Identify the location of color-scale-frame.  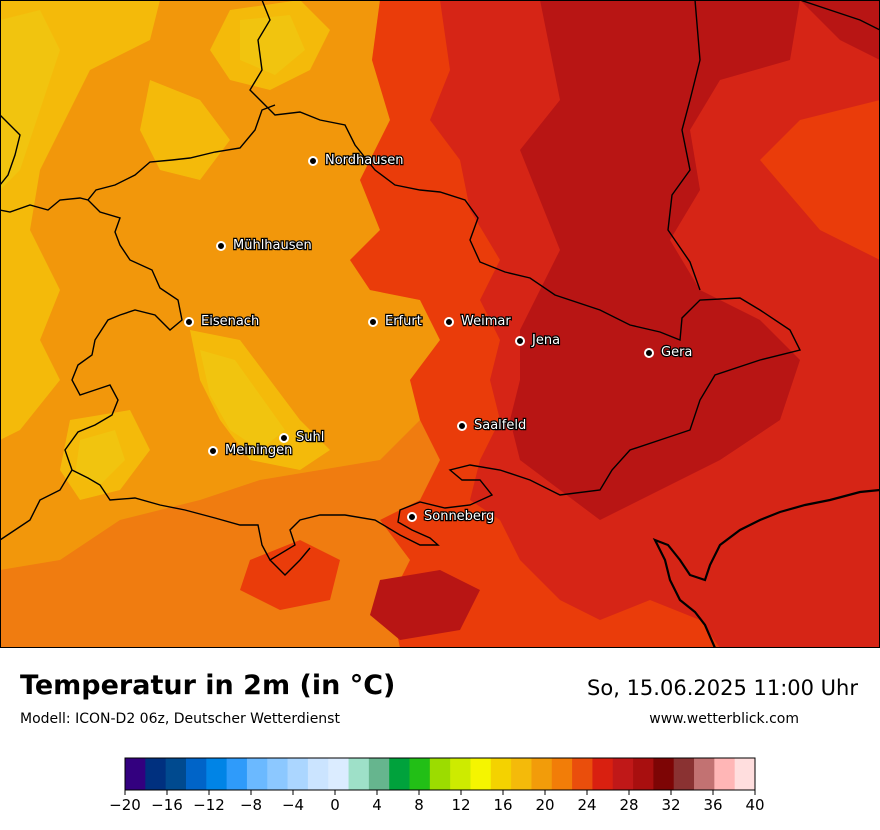
(440, 774).